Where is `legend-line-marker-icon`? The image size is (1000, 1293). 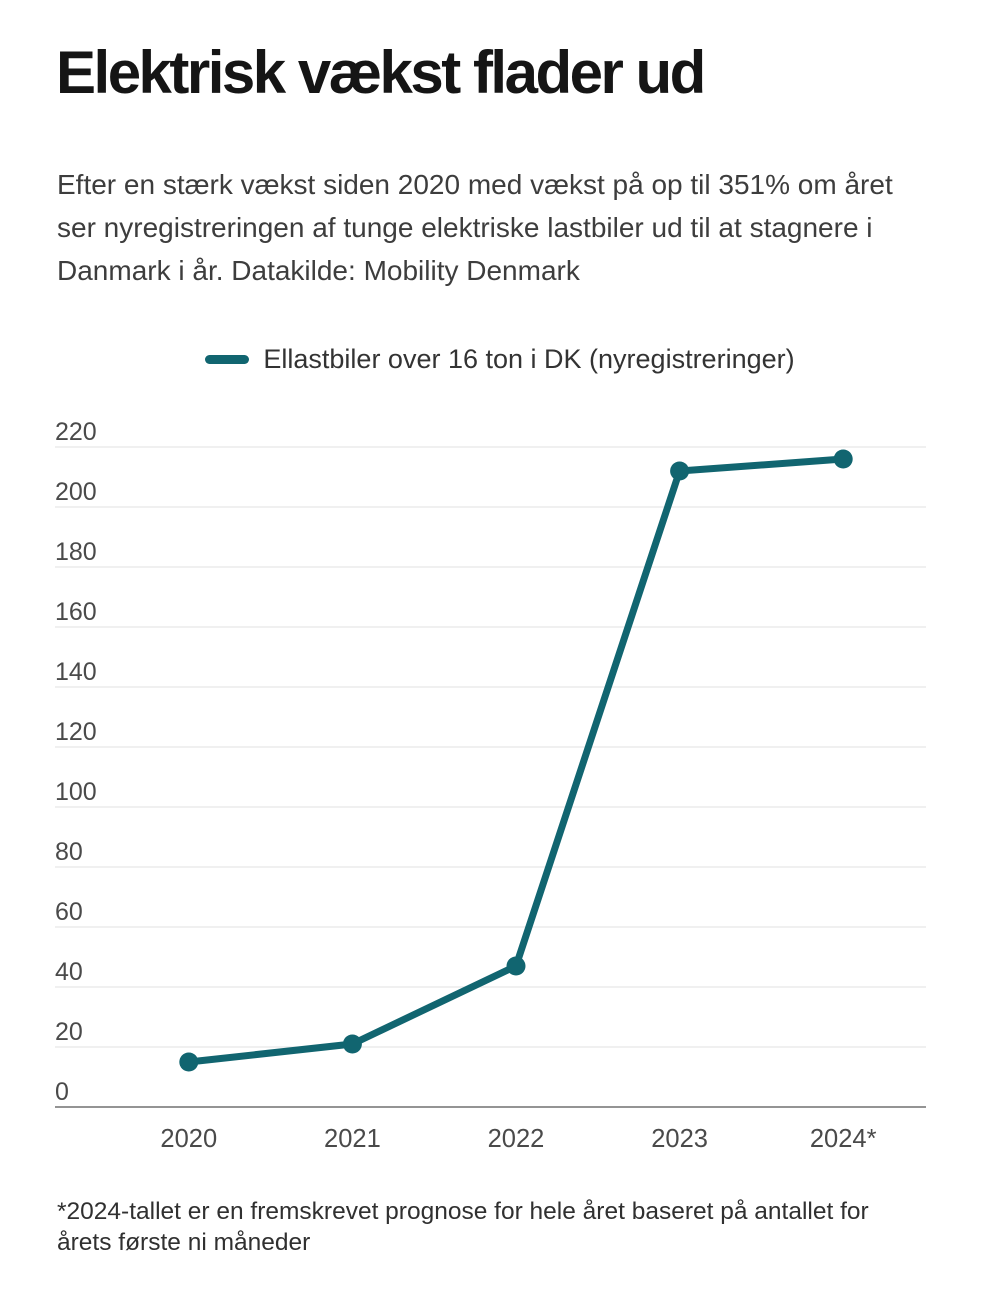 legend-line-marker-icon is located at coordinates (227, 359).